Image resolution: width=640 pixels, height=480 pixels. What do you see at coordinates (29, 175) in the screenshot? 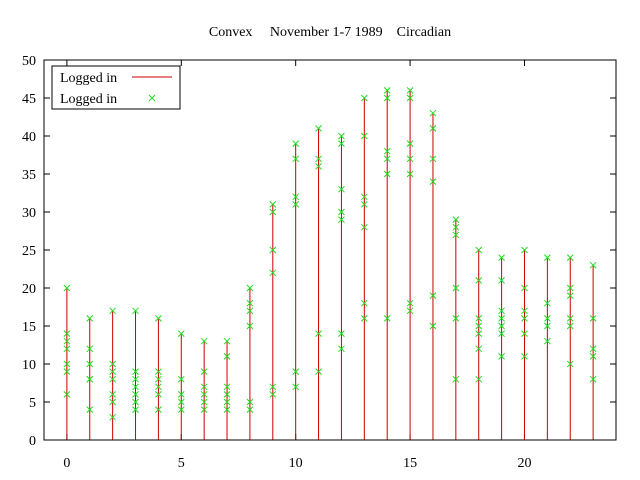
I see `y-tick-label: 35` at bounding box center [29, 175].